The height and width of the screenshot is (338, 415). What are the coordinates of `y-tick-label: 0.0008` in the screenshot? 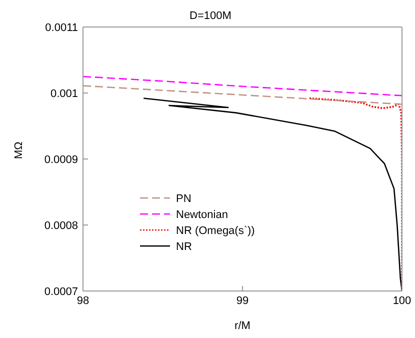 It's located at (61, 226).